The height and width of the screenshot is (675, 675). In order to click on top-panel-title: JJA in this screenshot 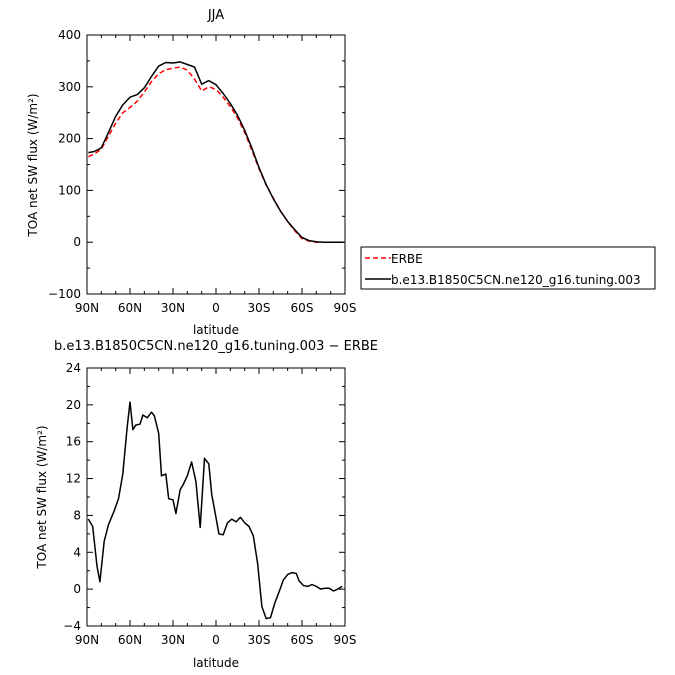, I will do `click(215, 15)`.